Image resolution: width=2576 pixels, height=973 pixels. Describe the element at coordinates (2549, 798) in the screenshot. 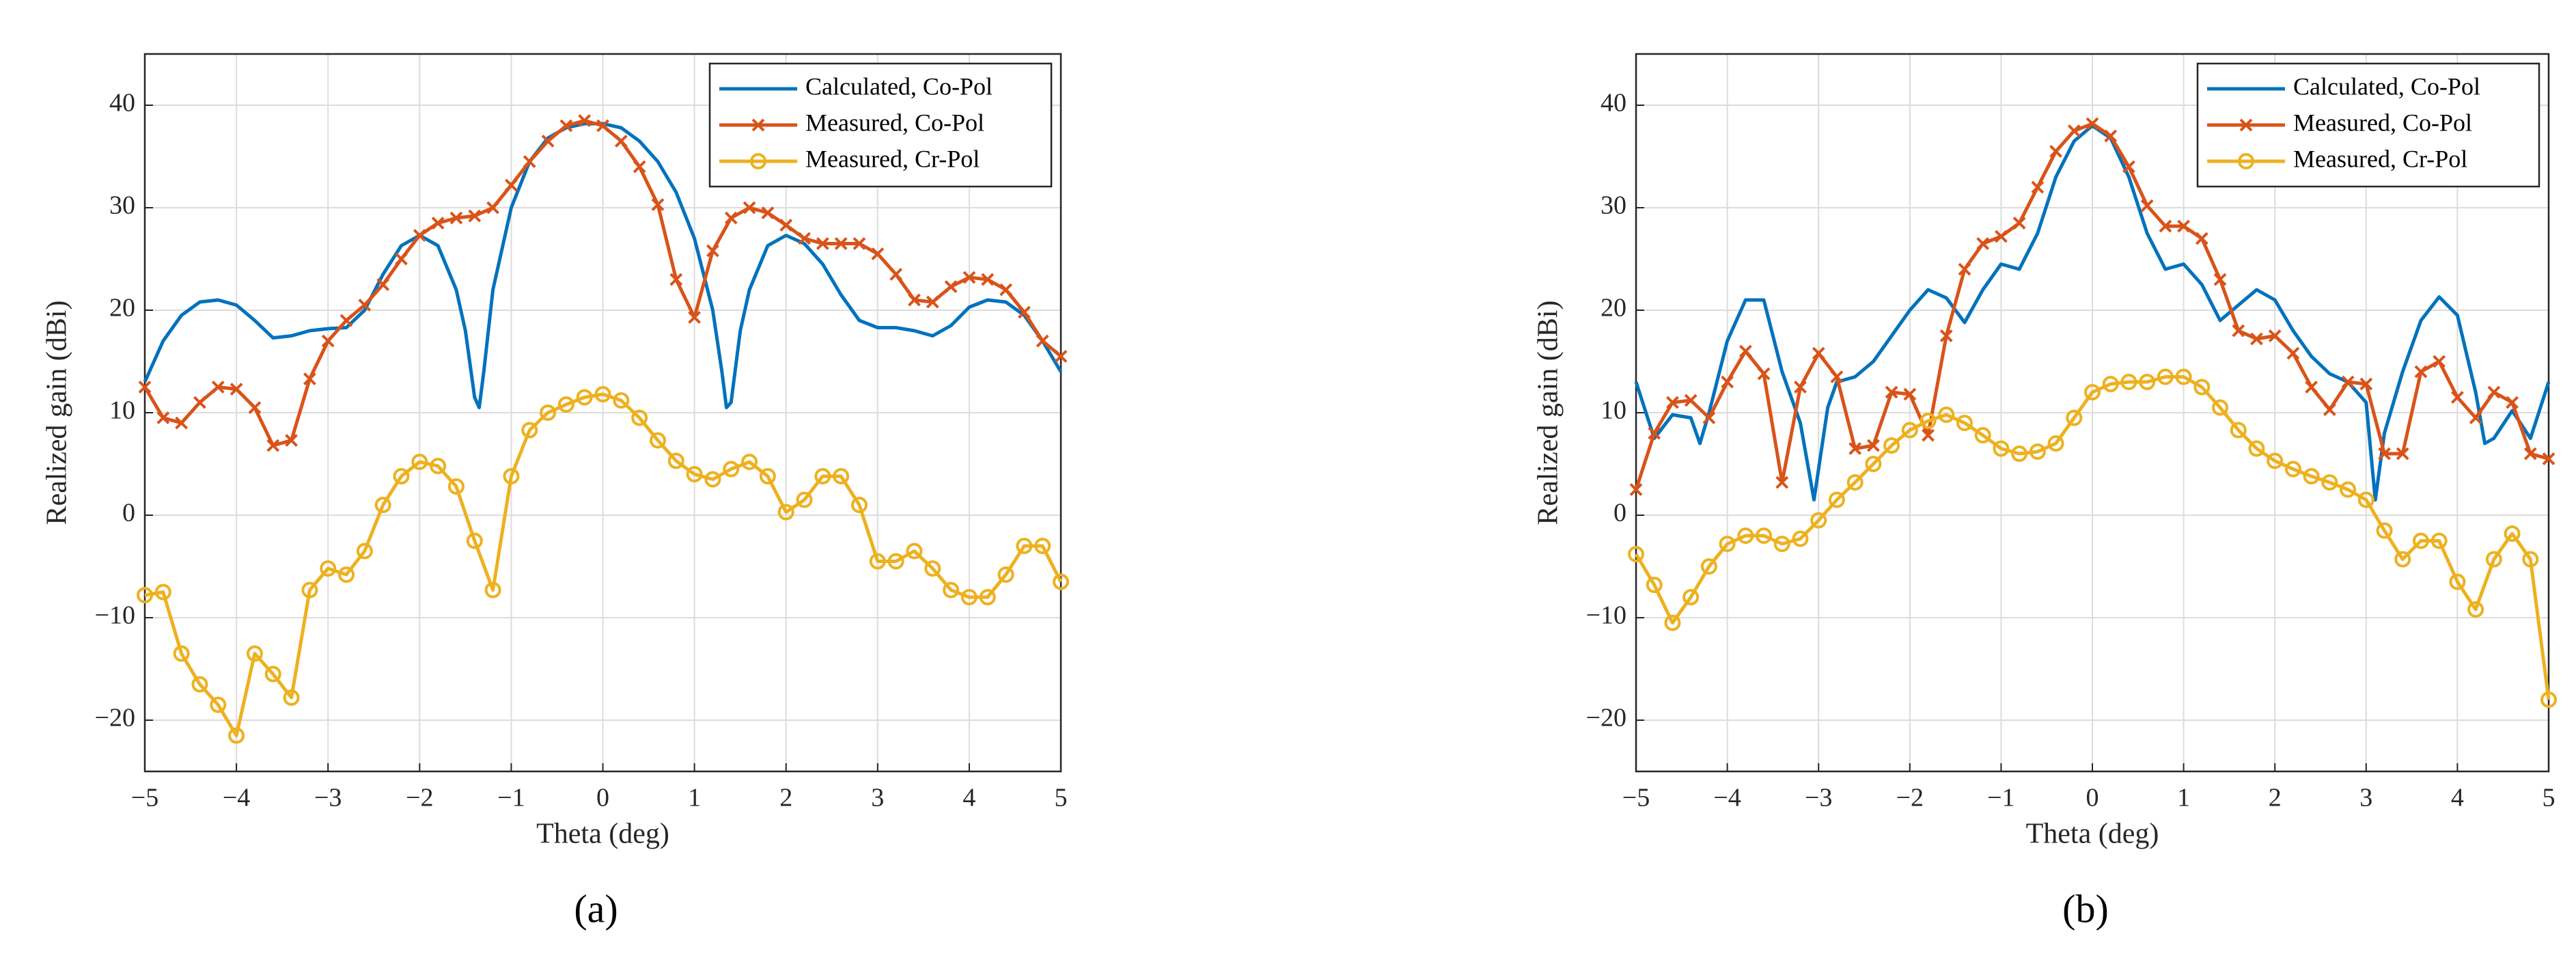

I see `x-tick-label: 5` at that location.